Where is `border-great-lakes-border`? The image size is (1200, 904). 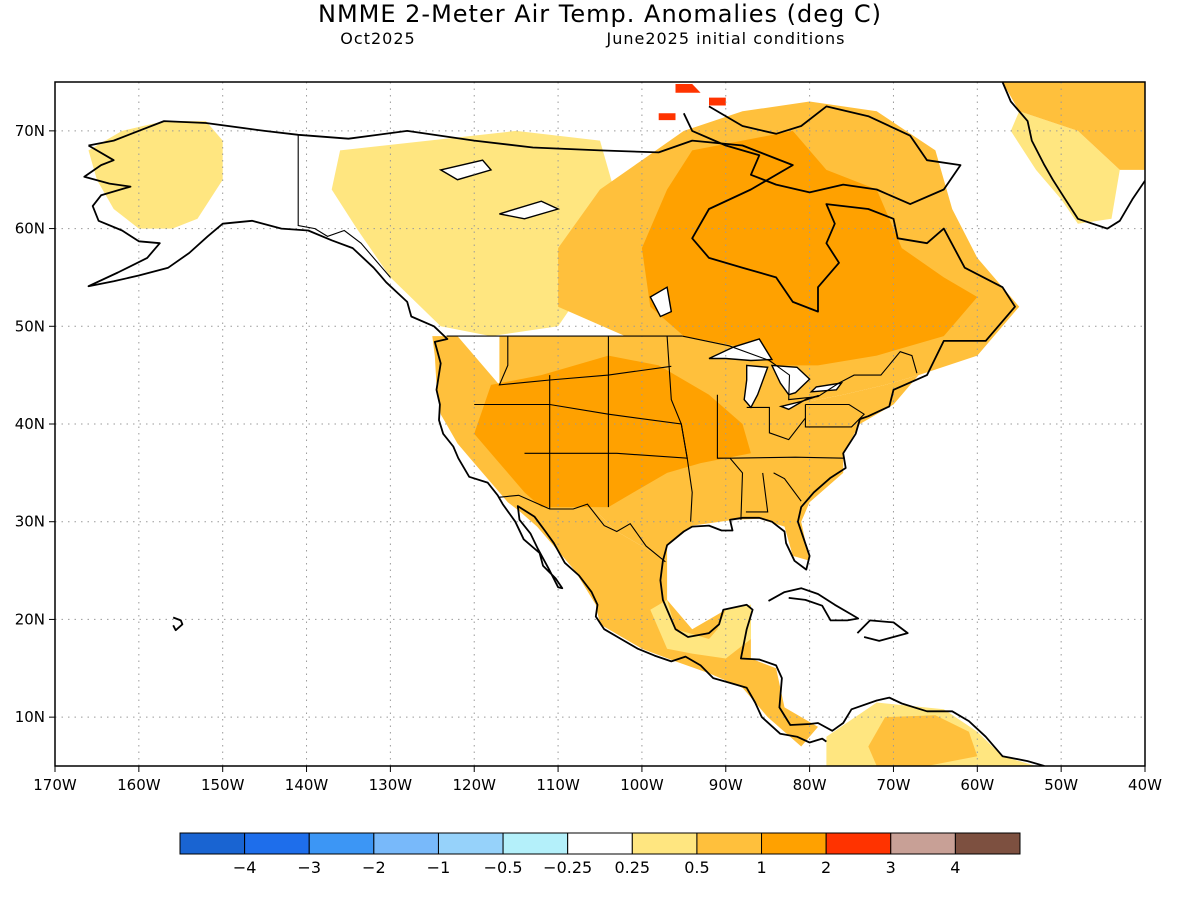 border-great-lakes-border is located at coordinates (800, 368).